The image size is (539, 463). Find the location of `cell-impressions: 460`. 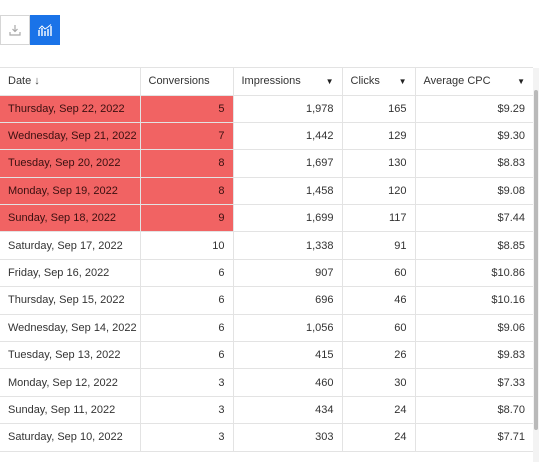

cell-impressions: 460 is located at coordinates (288, 382).